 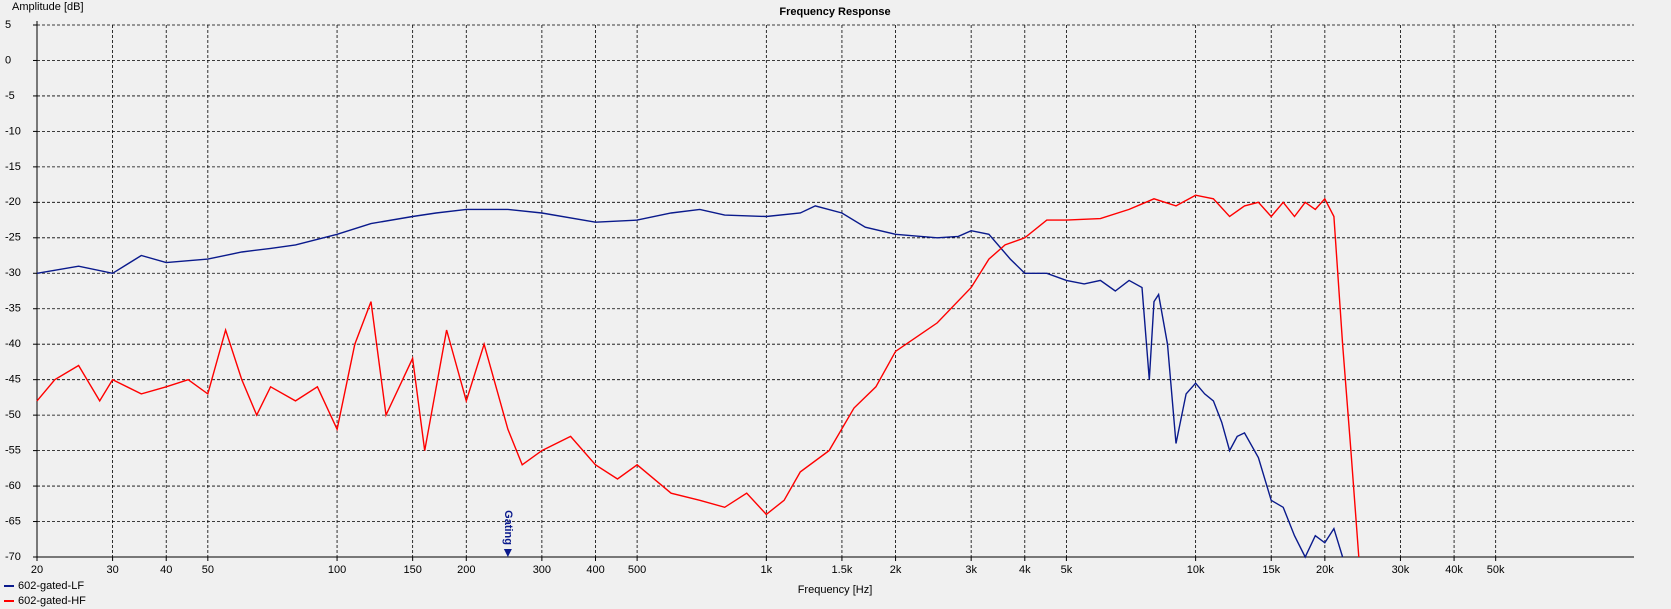 I want to click on x-tick-label: 200, so click(x=466, y=570).